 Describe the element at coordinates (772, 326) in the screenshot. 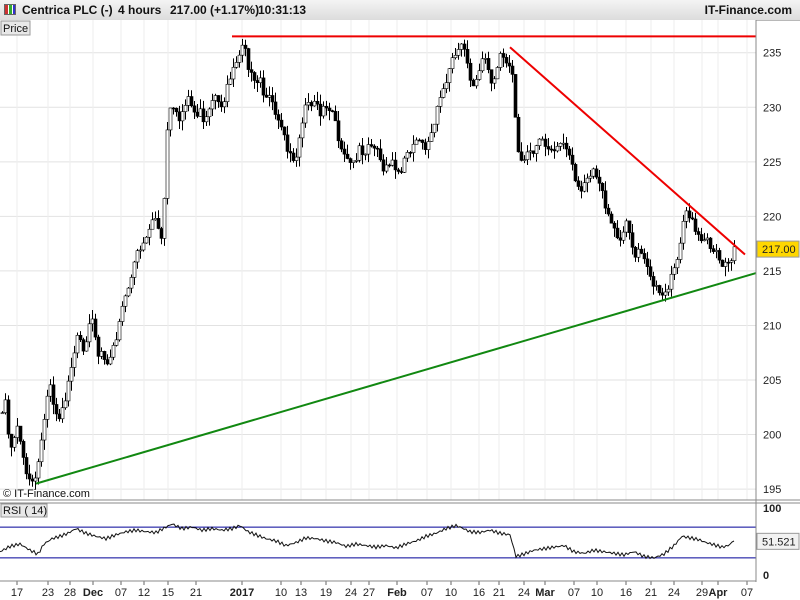

I see `price-tick-label: 210` at that location.